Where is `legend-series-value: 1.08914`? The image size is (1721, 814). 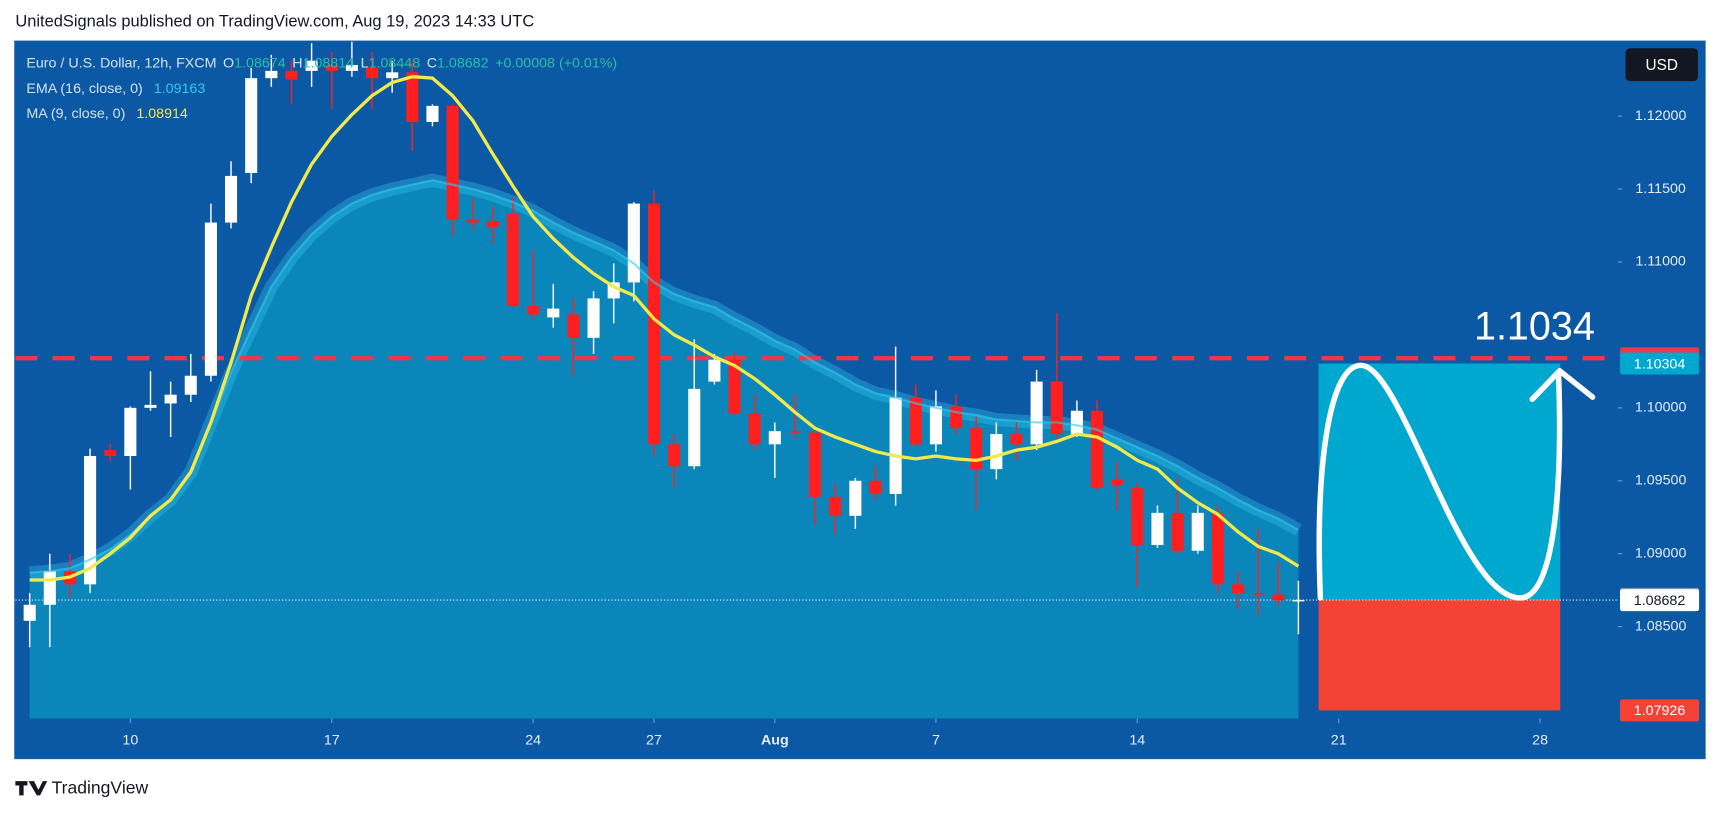
legend-series-value: 1.08914 is located at coordinates (162, 114).